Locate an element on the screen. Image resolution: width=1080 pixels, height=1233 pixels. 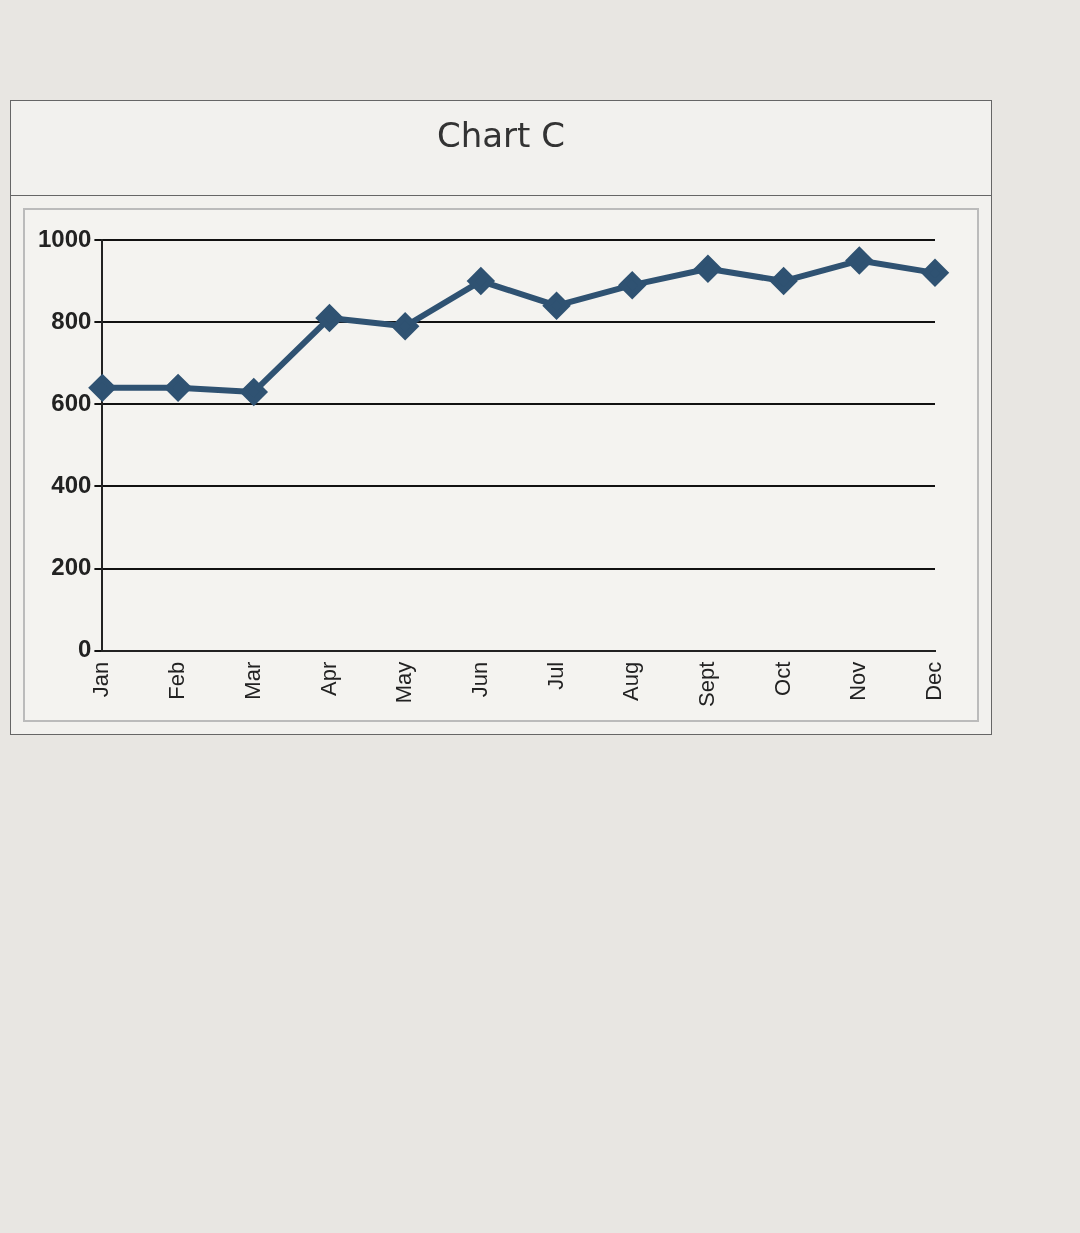
x-tick-label: Feb is located at coordinates (177, 680).